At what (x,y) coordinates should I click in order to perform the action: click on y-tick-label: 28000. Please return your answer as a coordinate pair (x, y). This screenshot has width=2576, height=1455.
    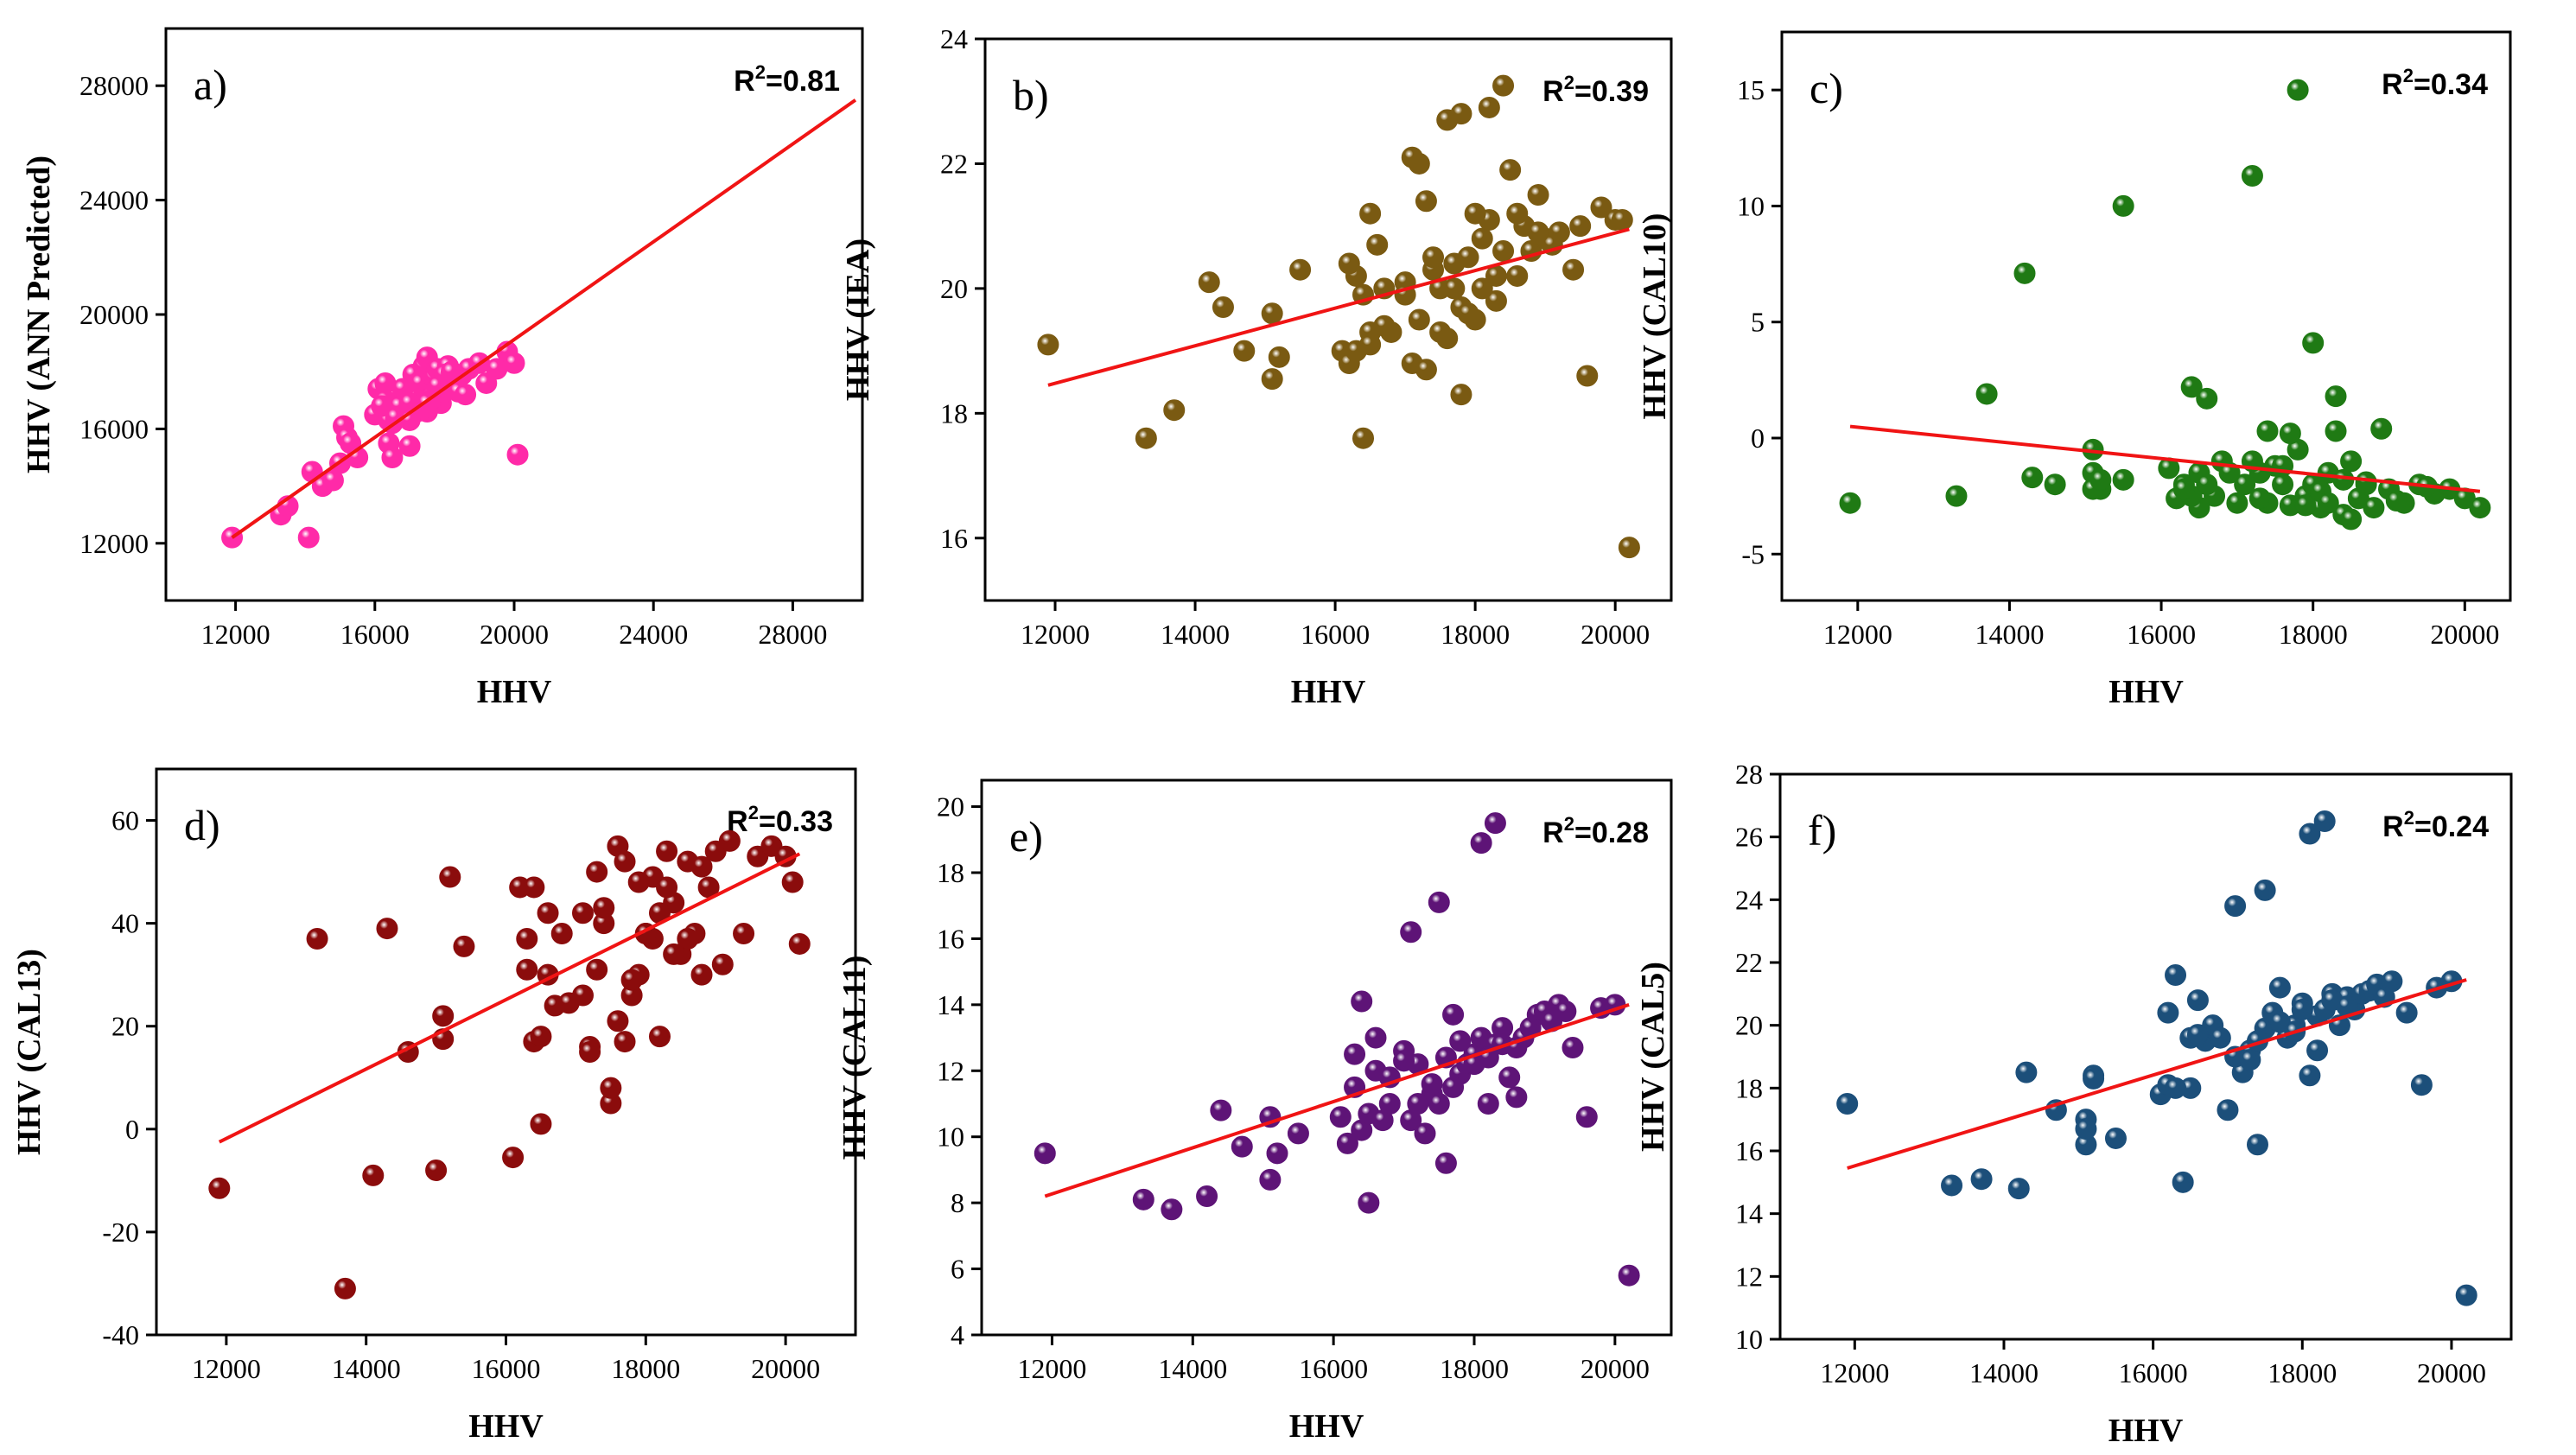
    Looking at the image, I should click on (114, 86).